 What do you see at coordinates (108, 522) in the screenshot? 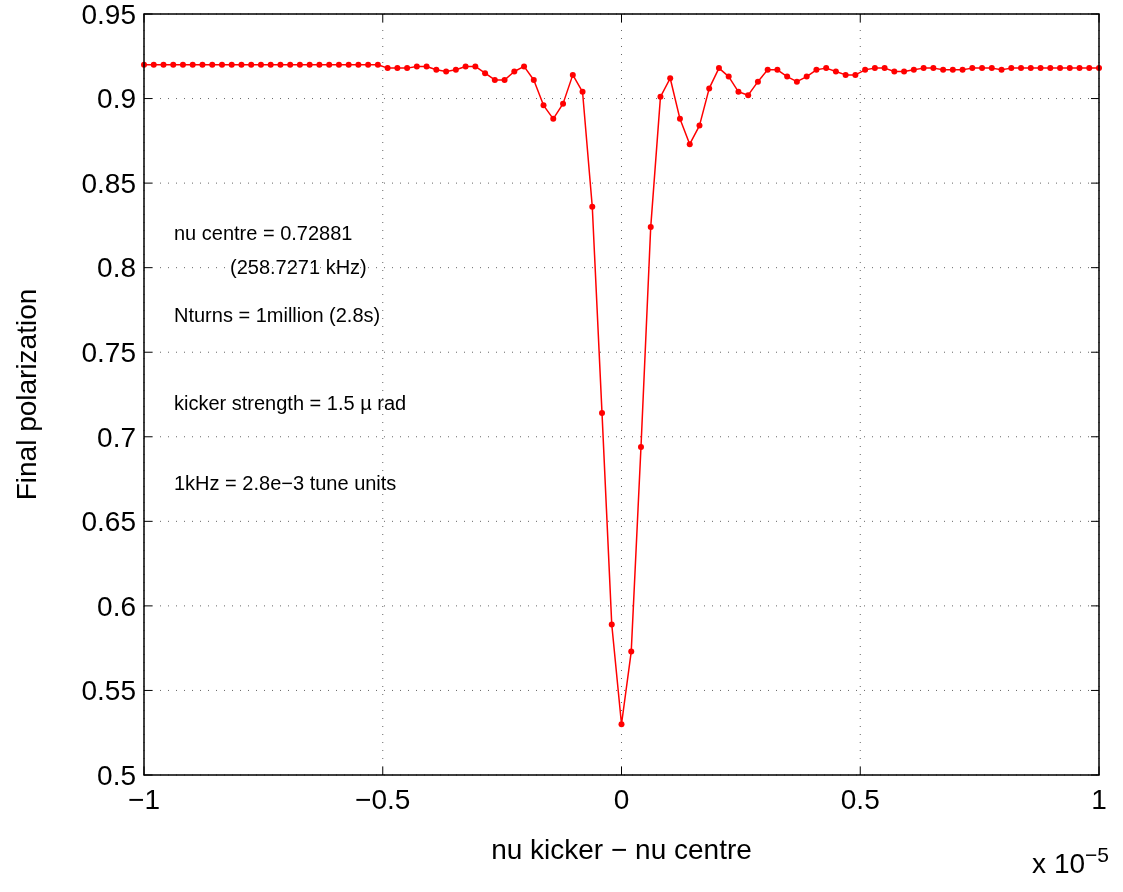
I see `y-tick-label: 0.65` at bounding box center [108, 522].